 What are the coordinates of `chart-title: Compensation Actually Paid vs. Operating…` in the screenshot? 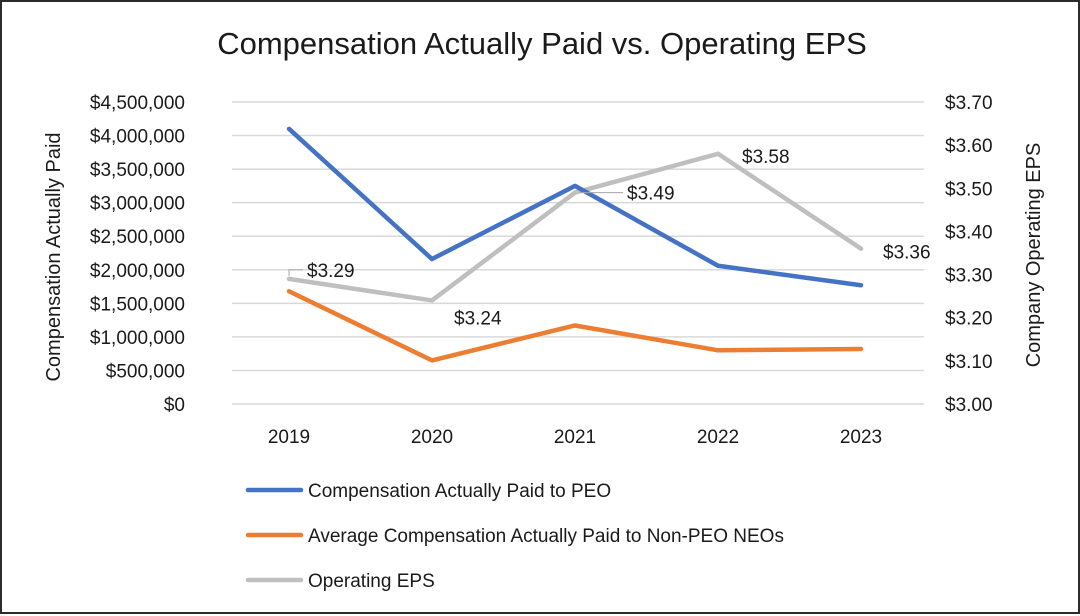 It's located at (542, 43).